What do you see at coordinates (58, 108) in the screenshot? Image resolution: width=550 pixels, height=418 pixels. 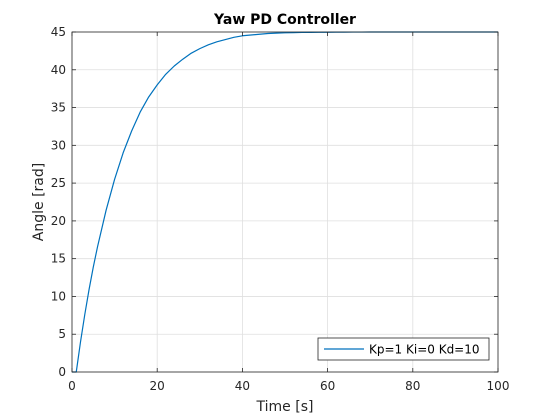 I see `y-tick-label: 35` at bounding box center [58, 108].